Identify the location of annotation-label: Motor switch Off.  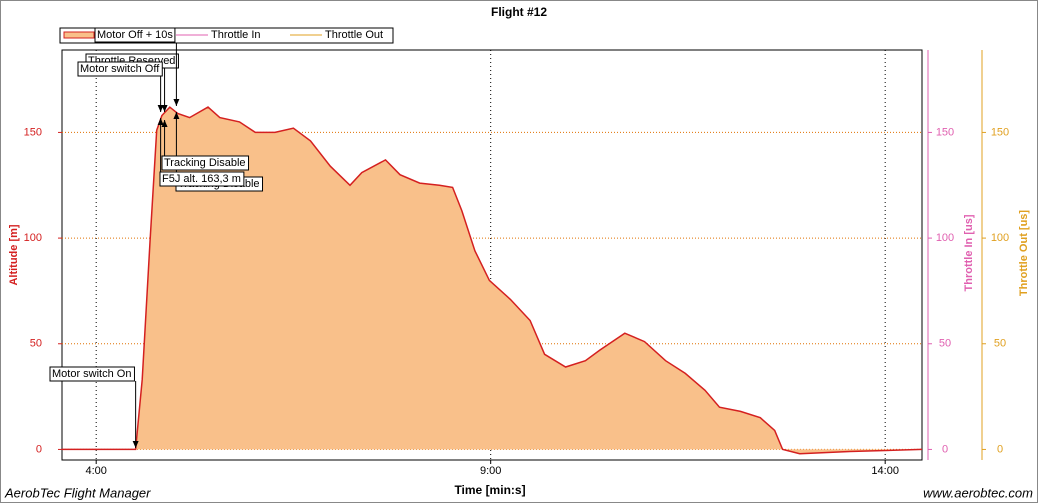
(120, 69).